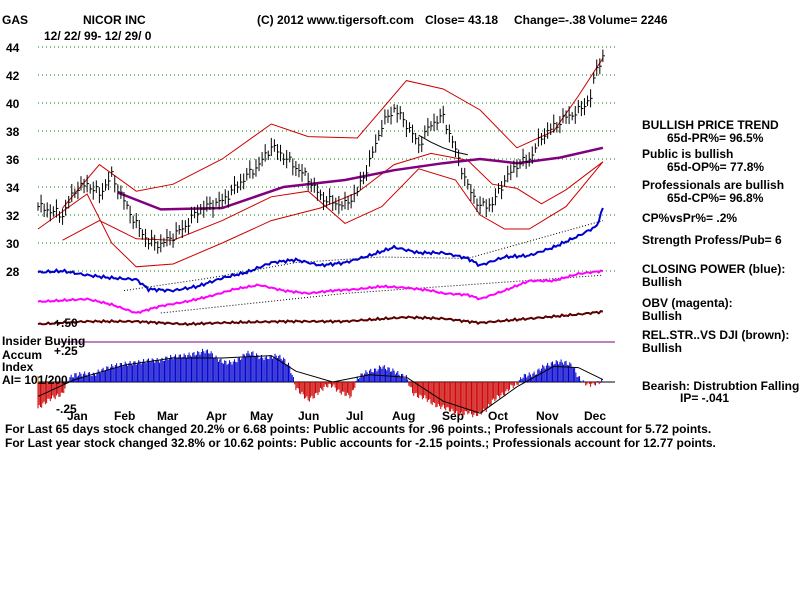 The height and width of the screenshot is (600, 800). What do you see at coordinates (462, 20) in the screenshot?
I see `close-price: Close= 43.18` at bounding box center [462, 20].